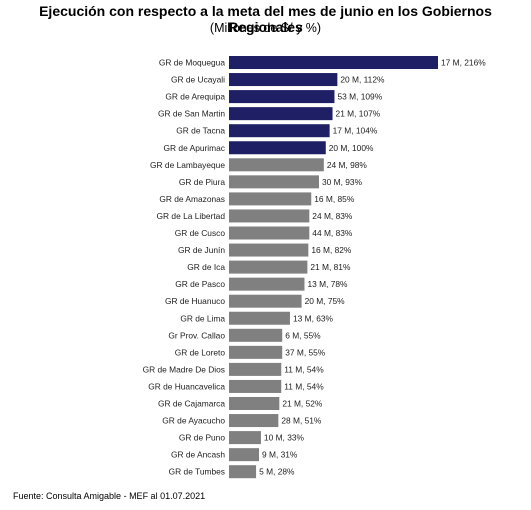  I want to click on category-label: GR de Ucayali, so click(198, 80).